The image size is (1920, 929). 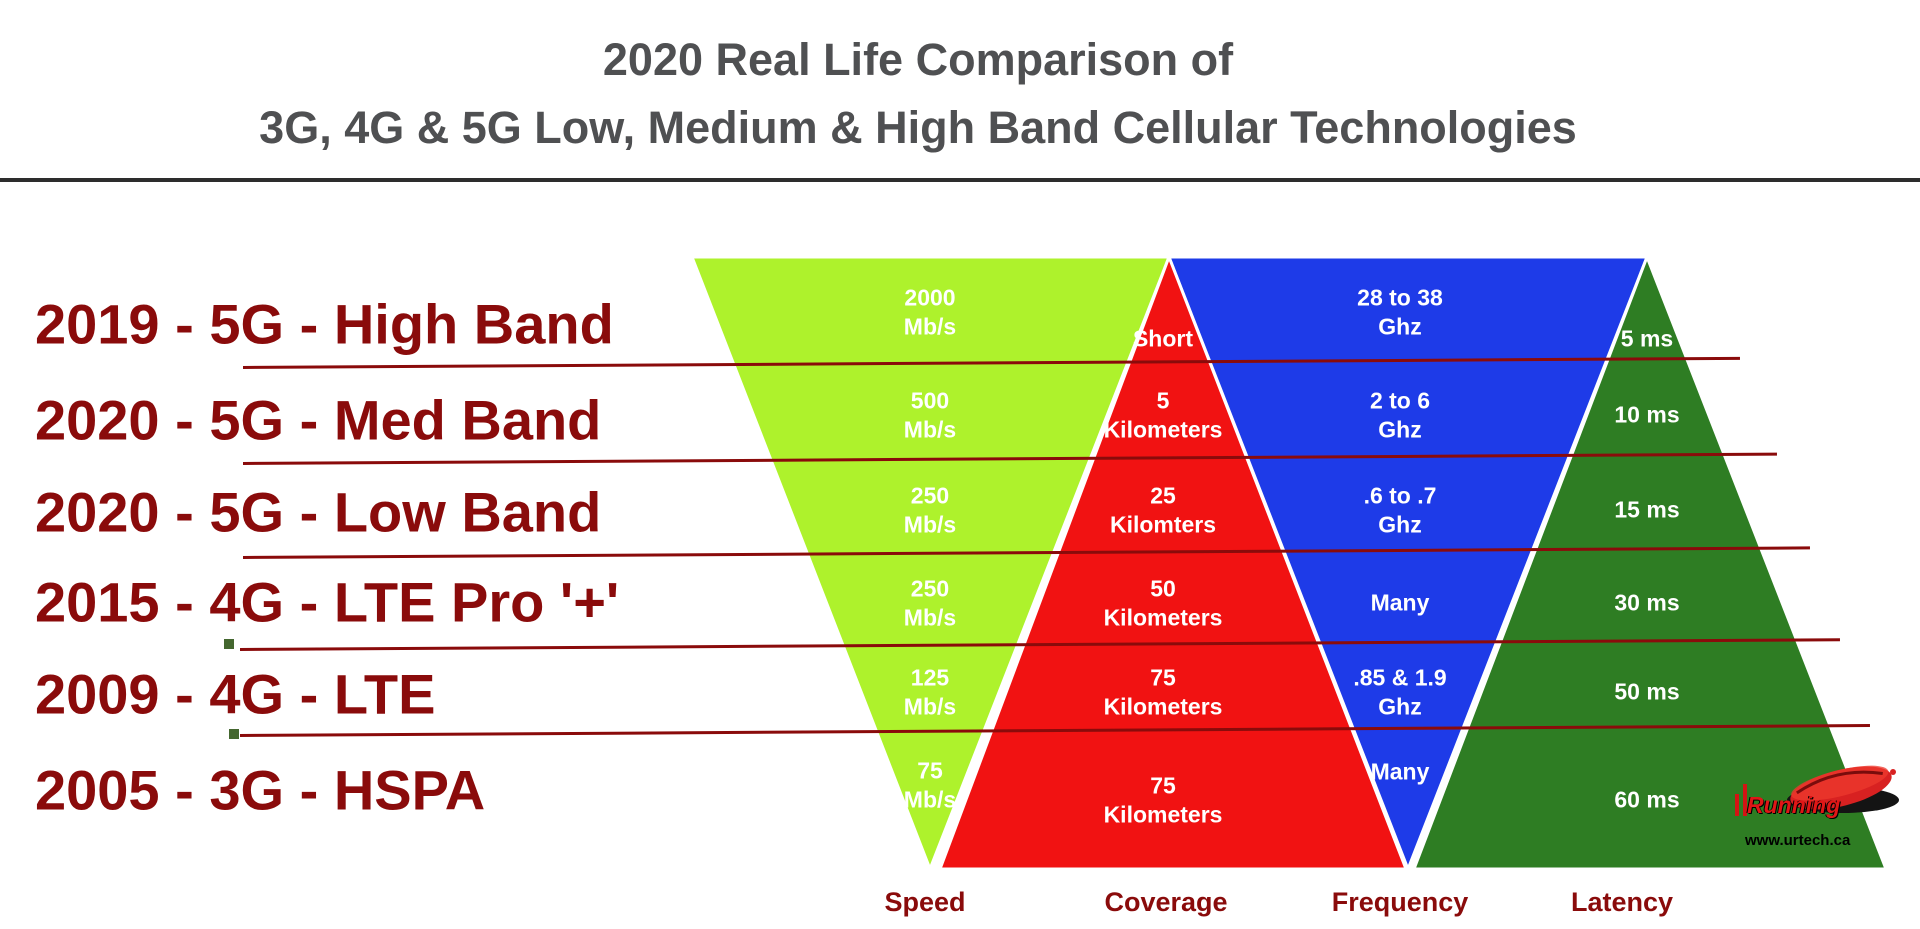 What do you see at coordinates (930, 691) in the screenshot?
I see `speed-value-r5: 125 Mb/s` at bounding box center [930, 691].